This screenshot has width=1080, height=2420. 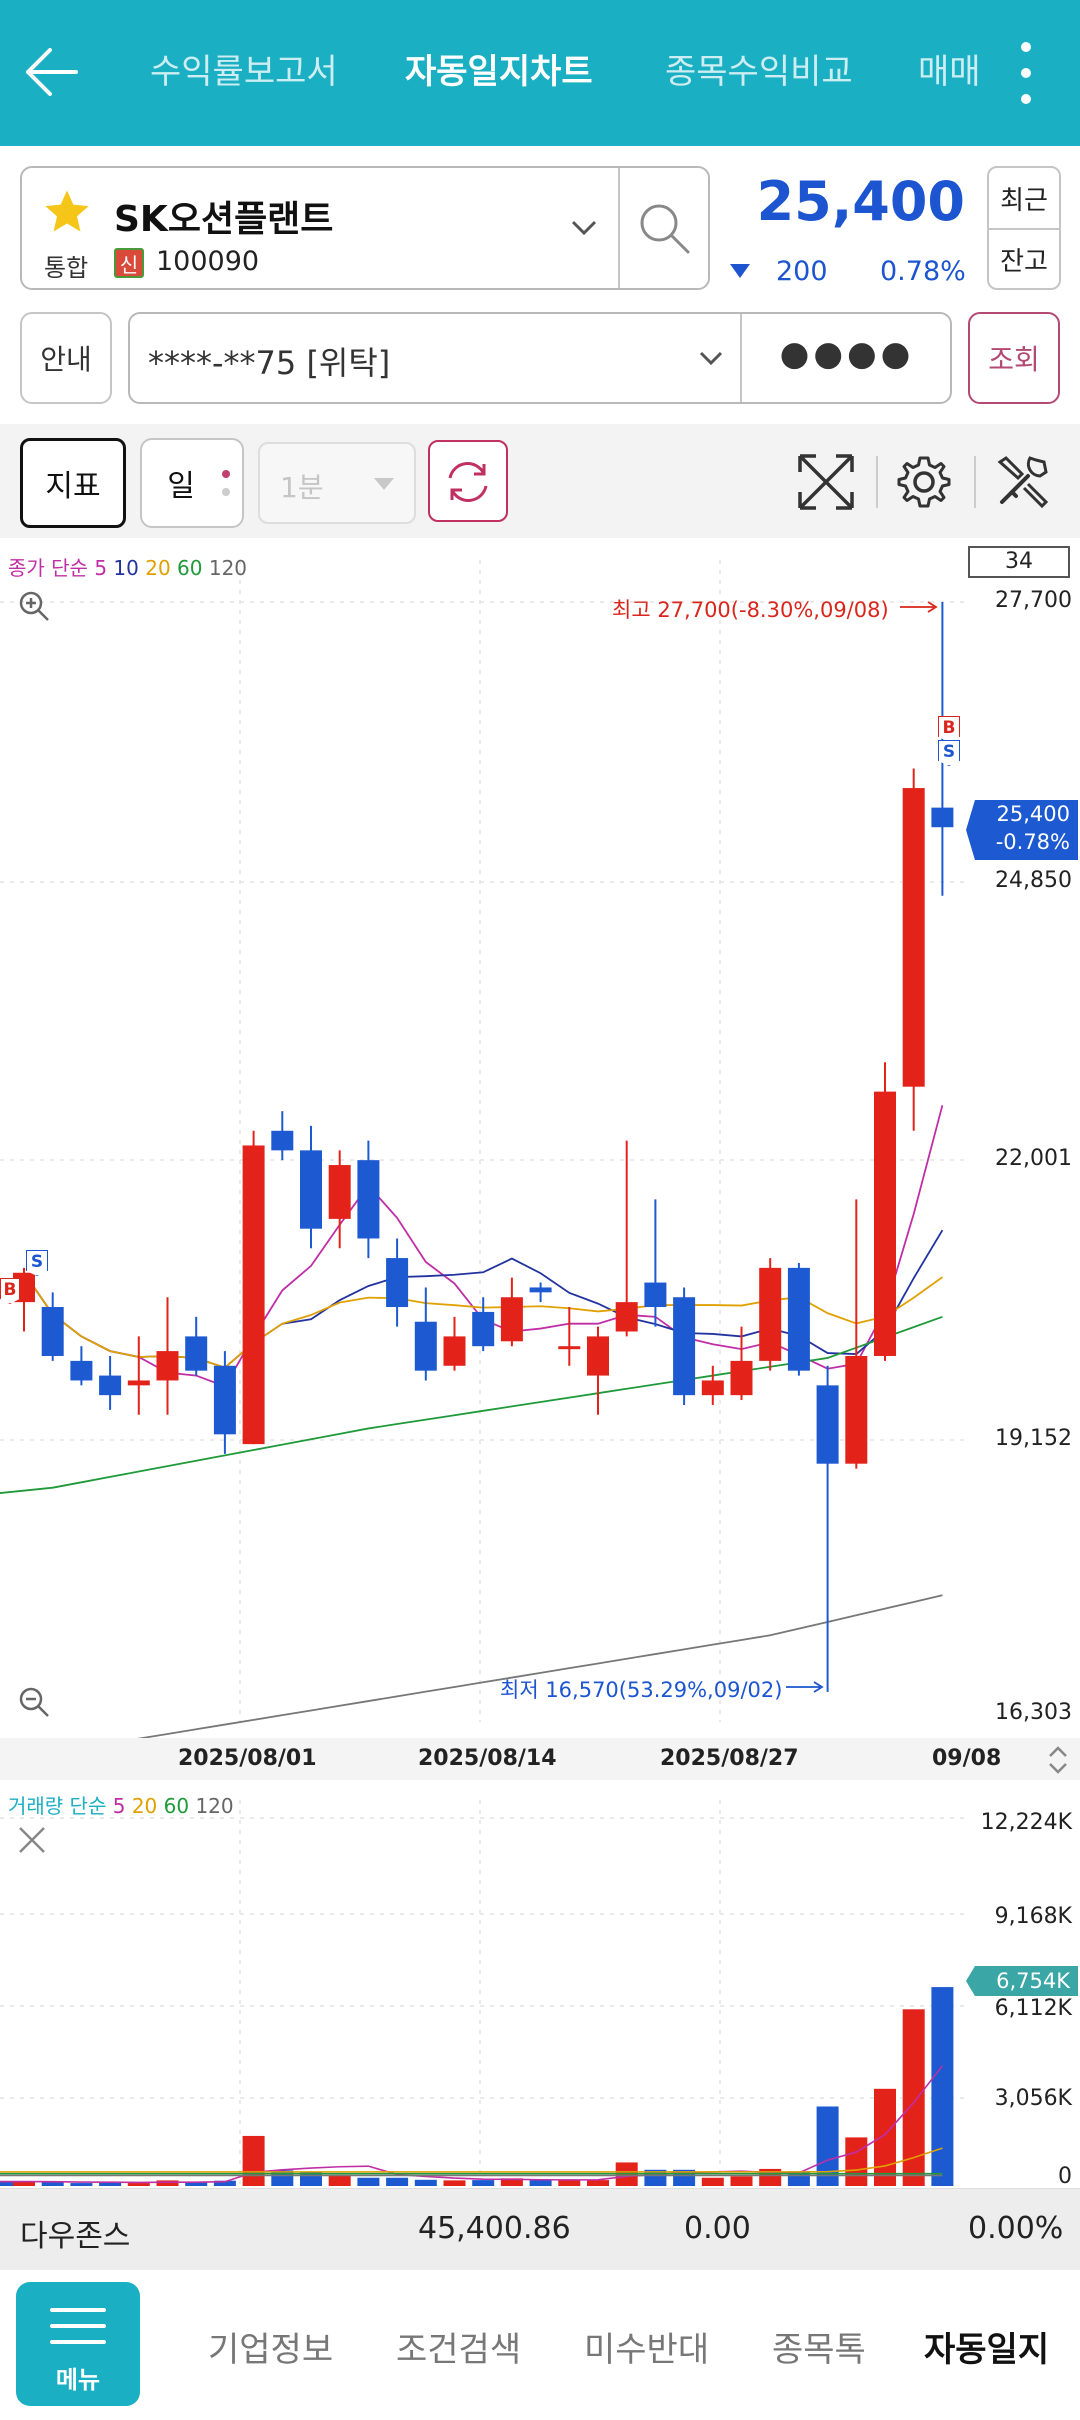 What do you see at coordinates (121, 1804) in the screenshot?
I see `volume-ma-legend: 거래량 단순 5 20 60 120` at bounding box center [121, 1804].